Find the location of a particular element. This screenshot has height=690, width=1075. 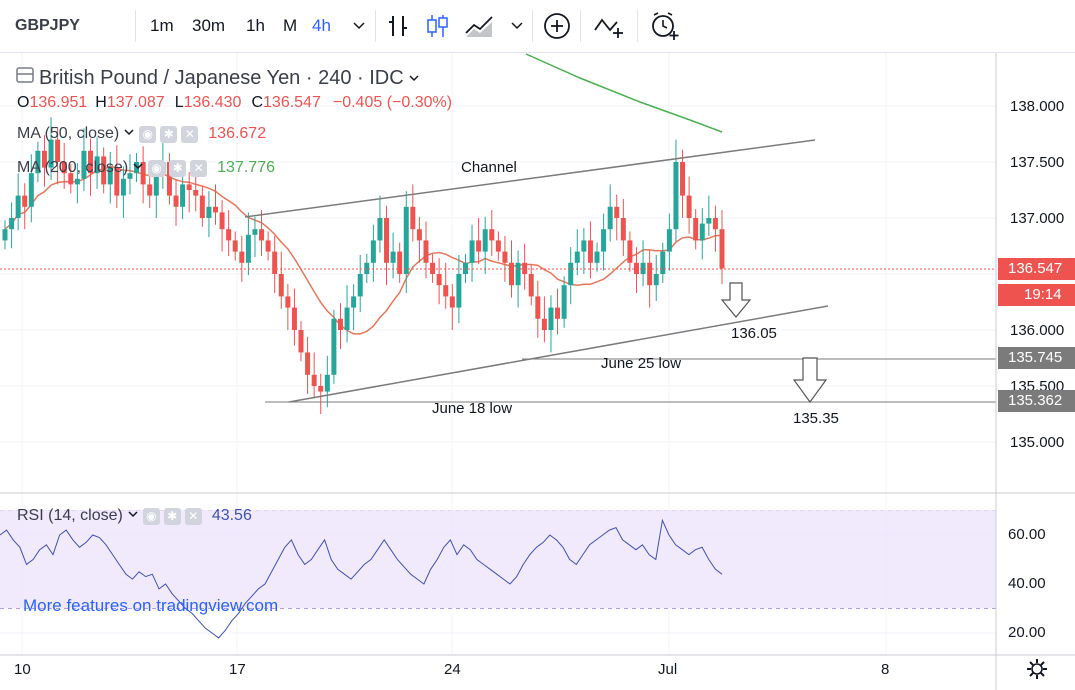

interval-4h-button: 4h is located at coordinates (321, 25).